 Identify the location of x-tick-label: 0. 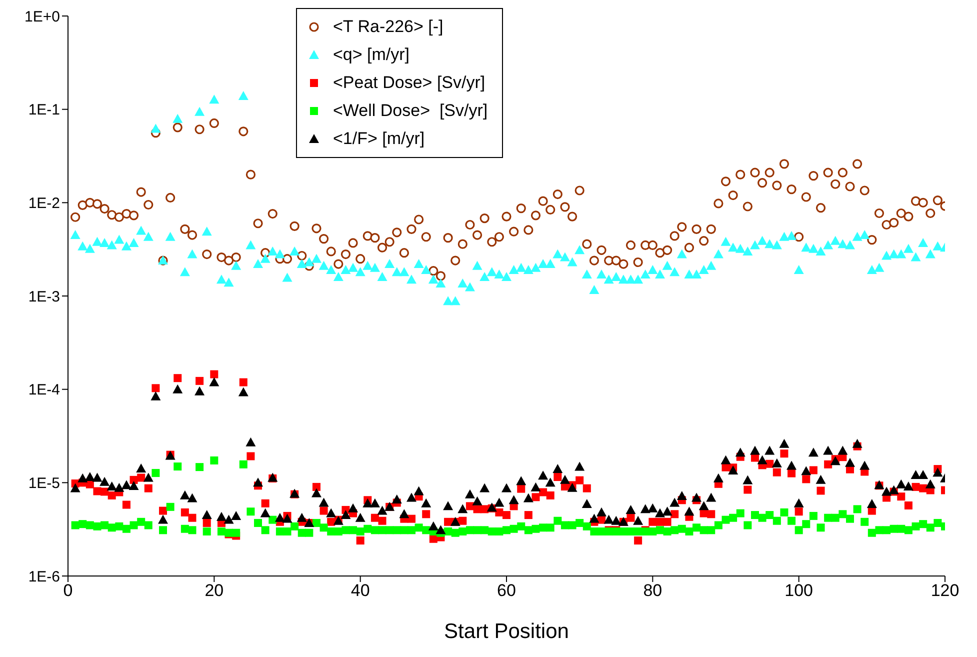
(68, 590).